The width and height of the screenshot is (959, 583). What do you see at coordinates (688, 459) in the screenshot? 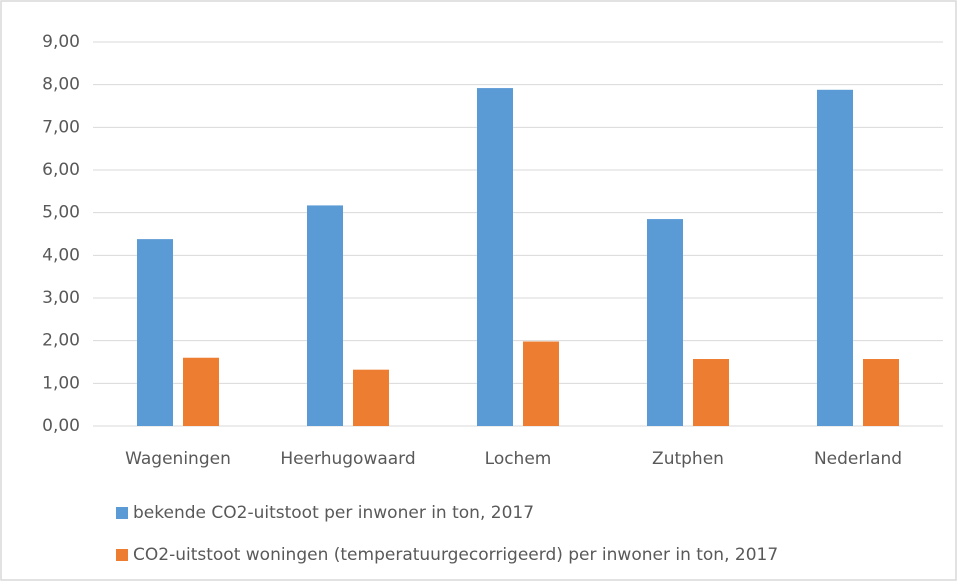
I see `x-tick-label: Zutphen` at bounding box center [688, 459].